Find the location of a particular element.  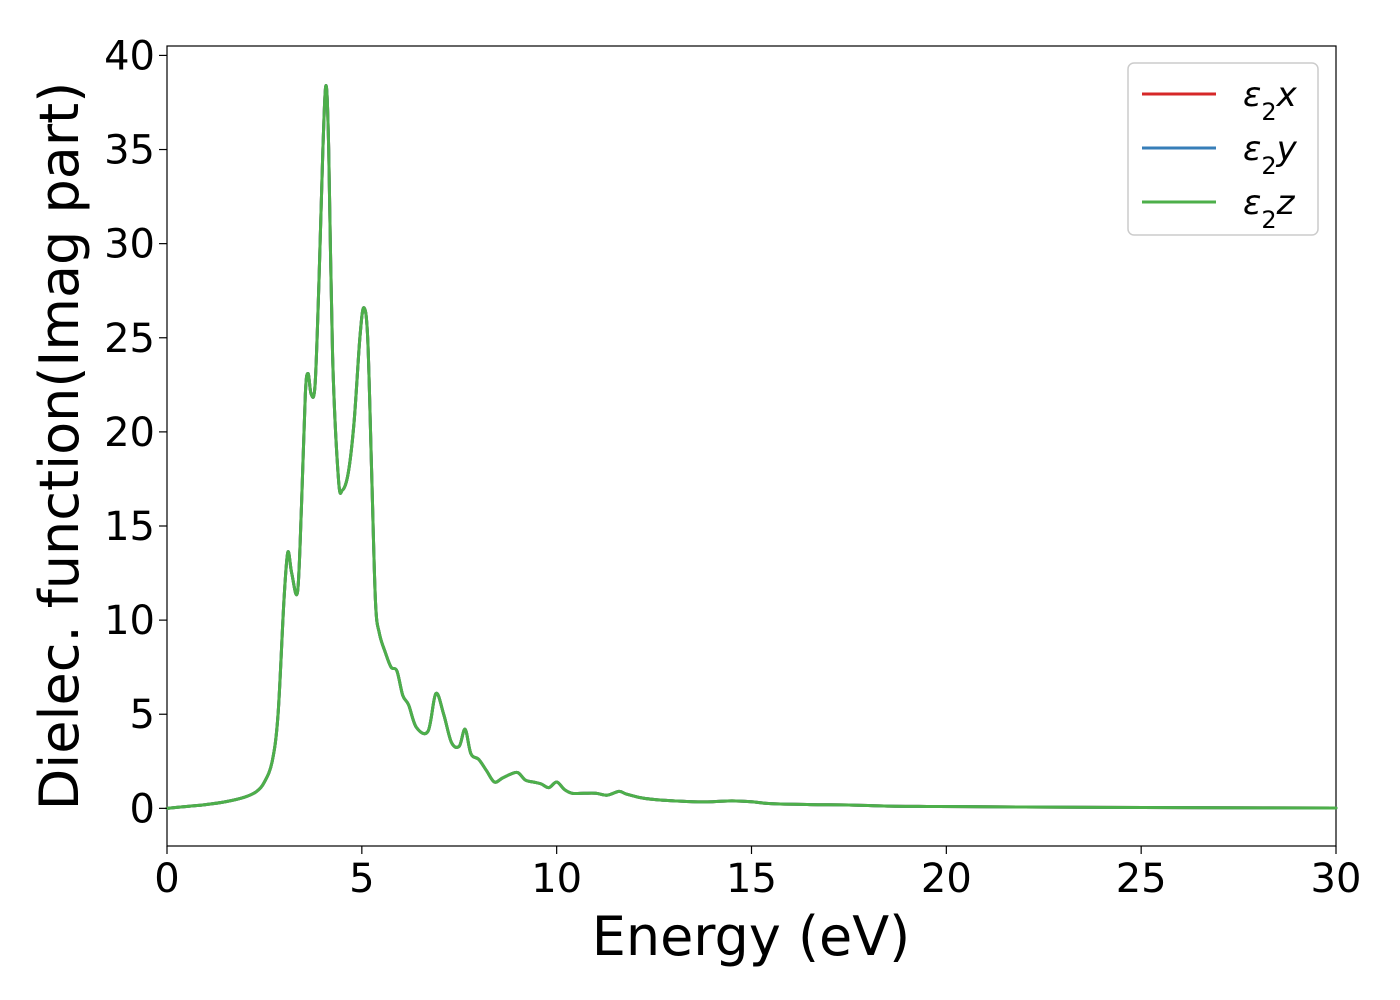

legend-label-2: ε2y is located at coordinates (1270, 154).